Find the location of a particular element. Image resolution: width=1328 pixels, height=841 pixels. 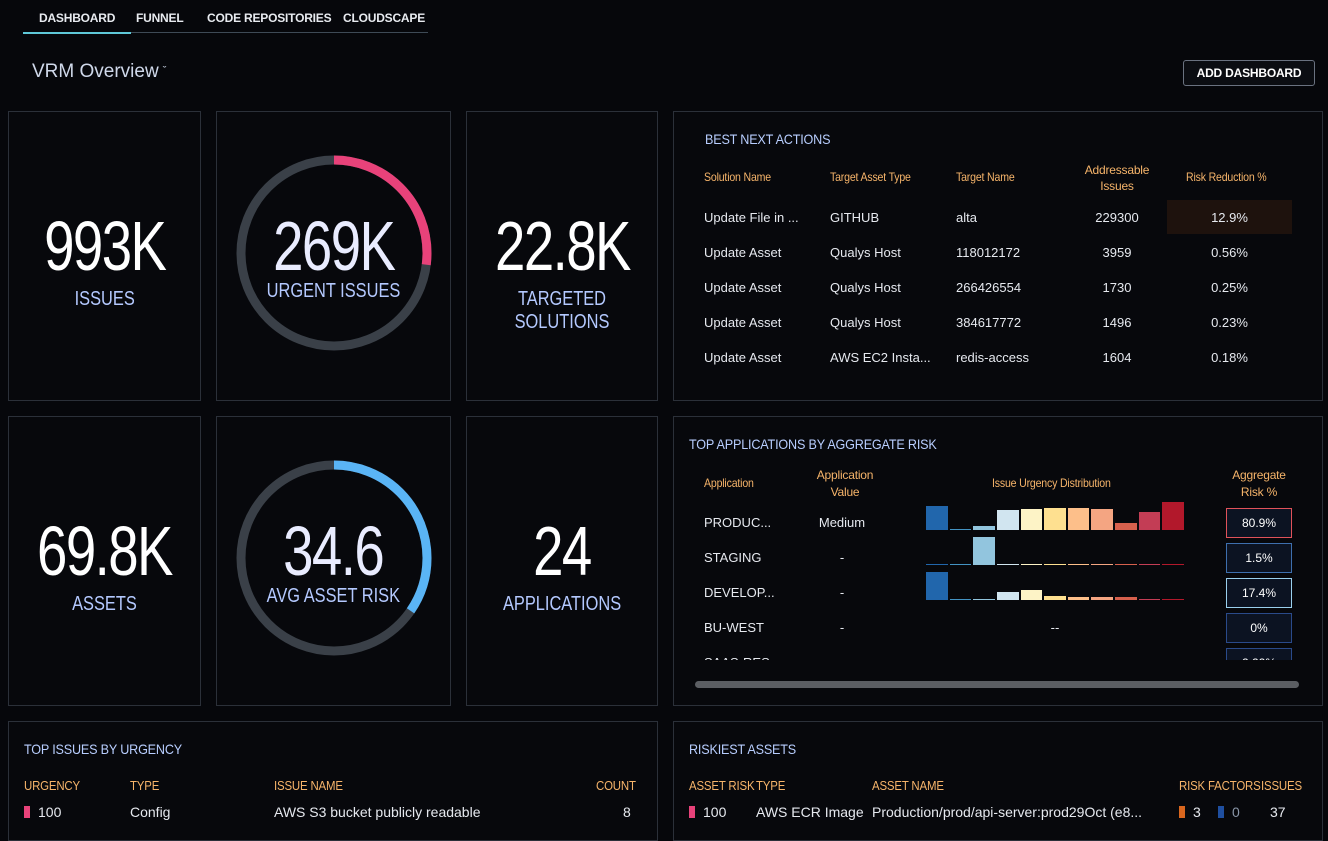

riskiest-assets-title: RISKIEST ASSETS is located at coordinates (743, 749).